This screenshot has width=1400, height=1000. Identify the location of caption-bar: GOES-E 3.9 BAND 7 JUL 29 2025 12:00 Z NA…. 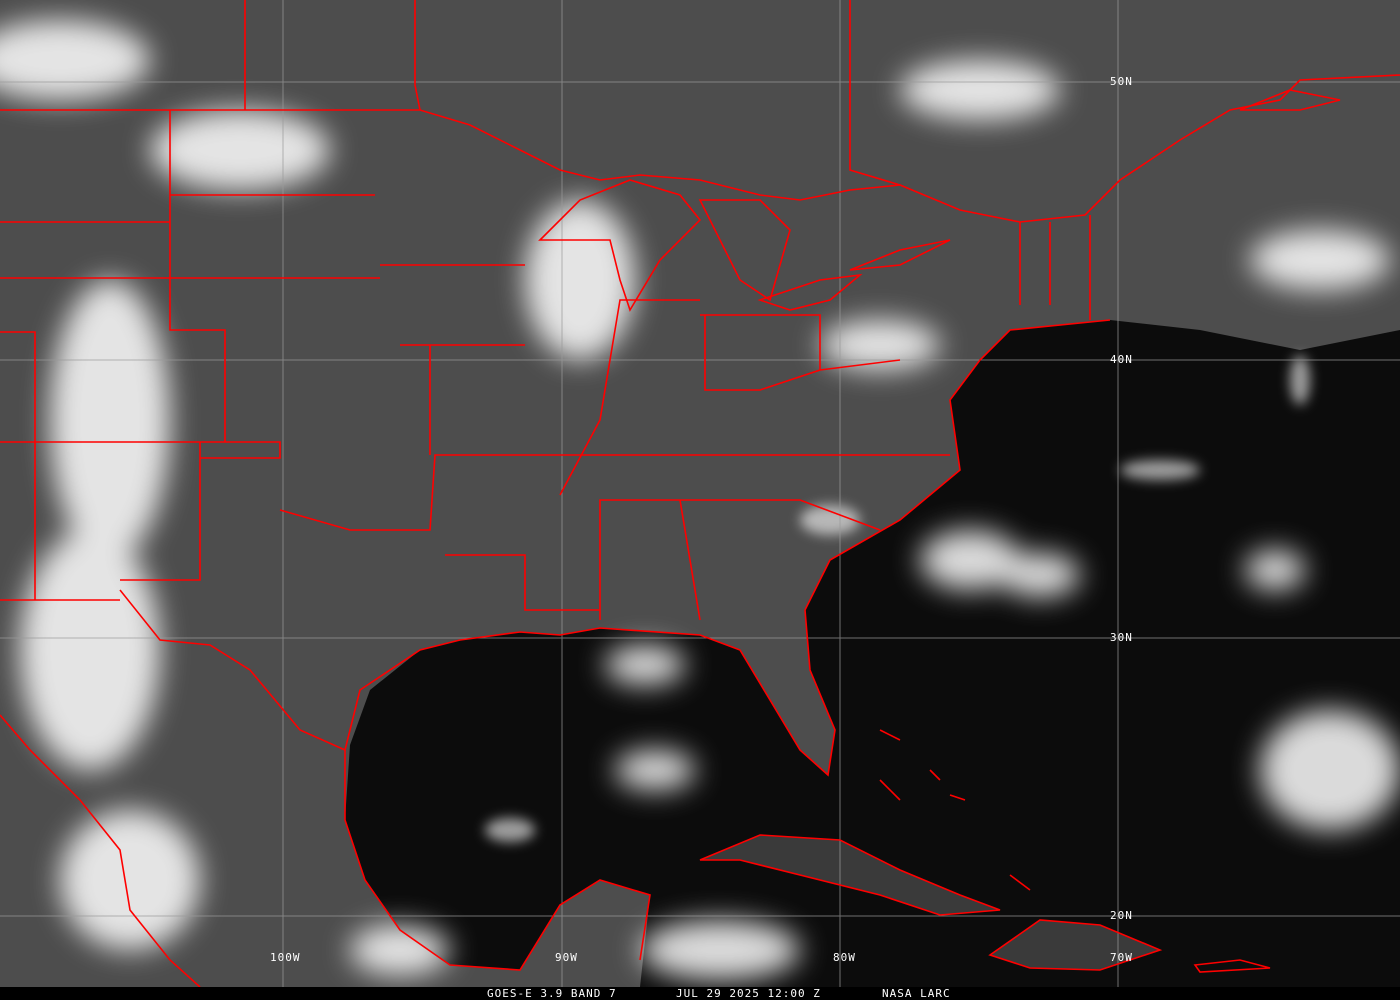
(700, 993).